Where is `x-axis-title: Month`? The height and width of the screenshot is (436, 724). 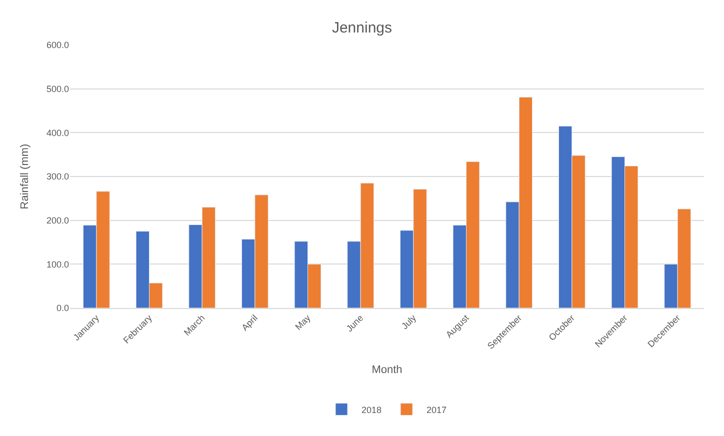
x-axis-title: Month is located at coordinates (387, 370).